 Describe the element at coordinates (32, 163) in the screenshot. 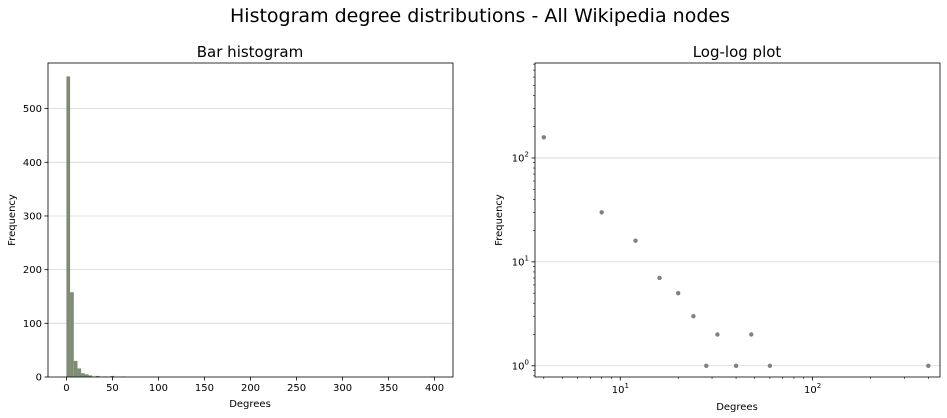

I see `hist-y-tick-label: 400` at that location.